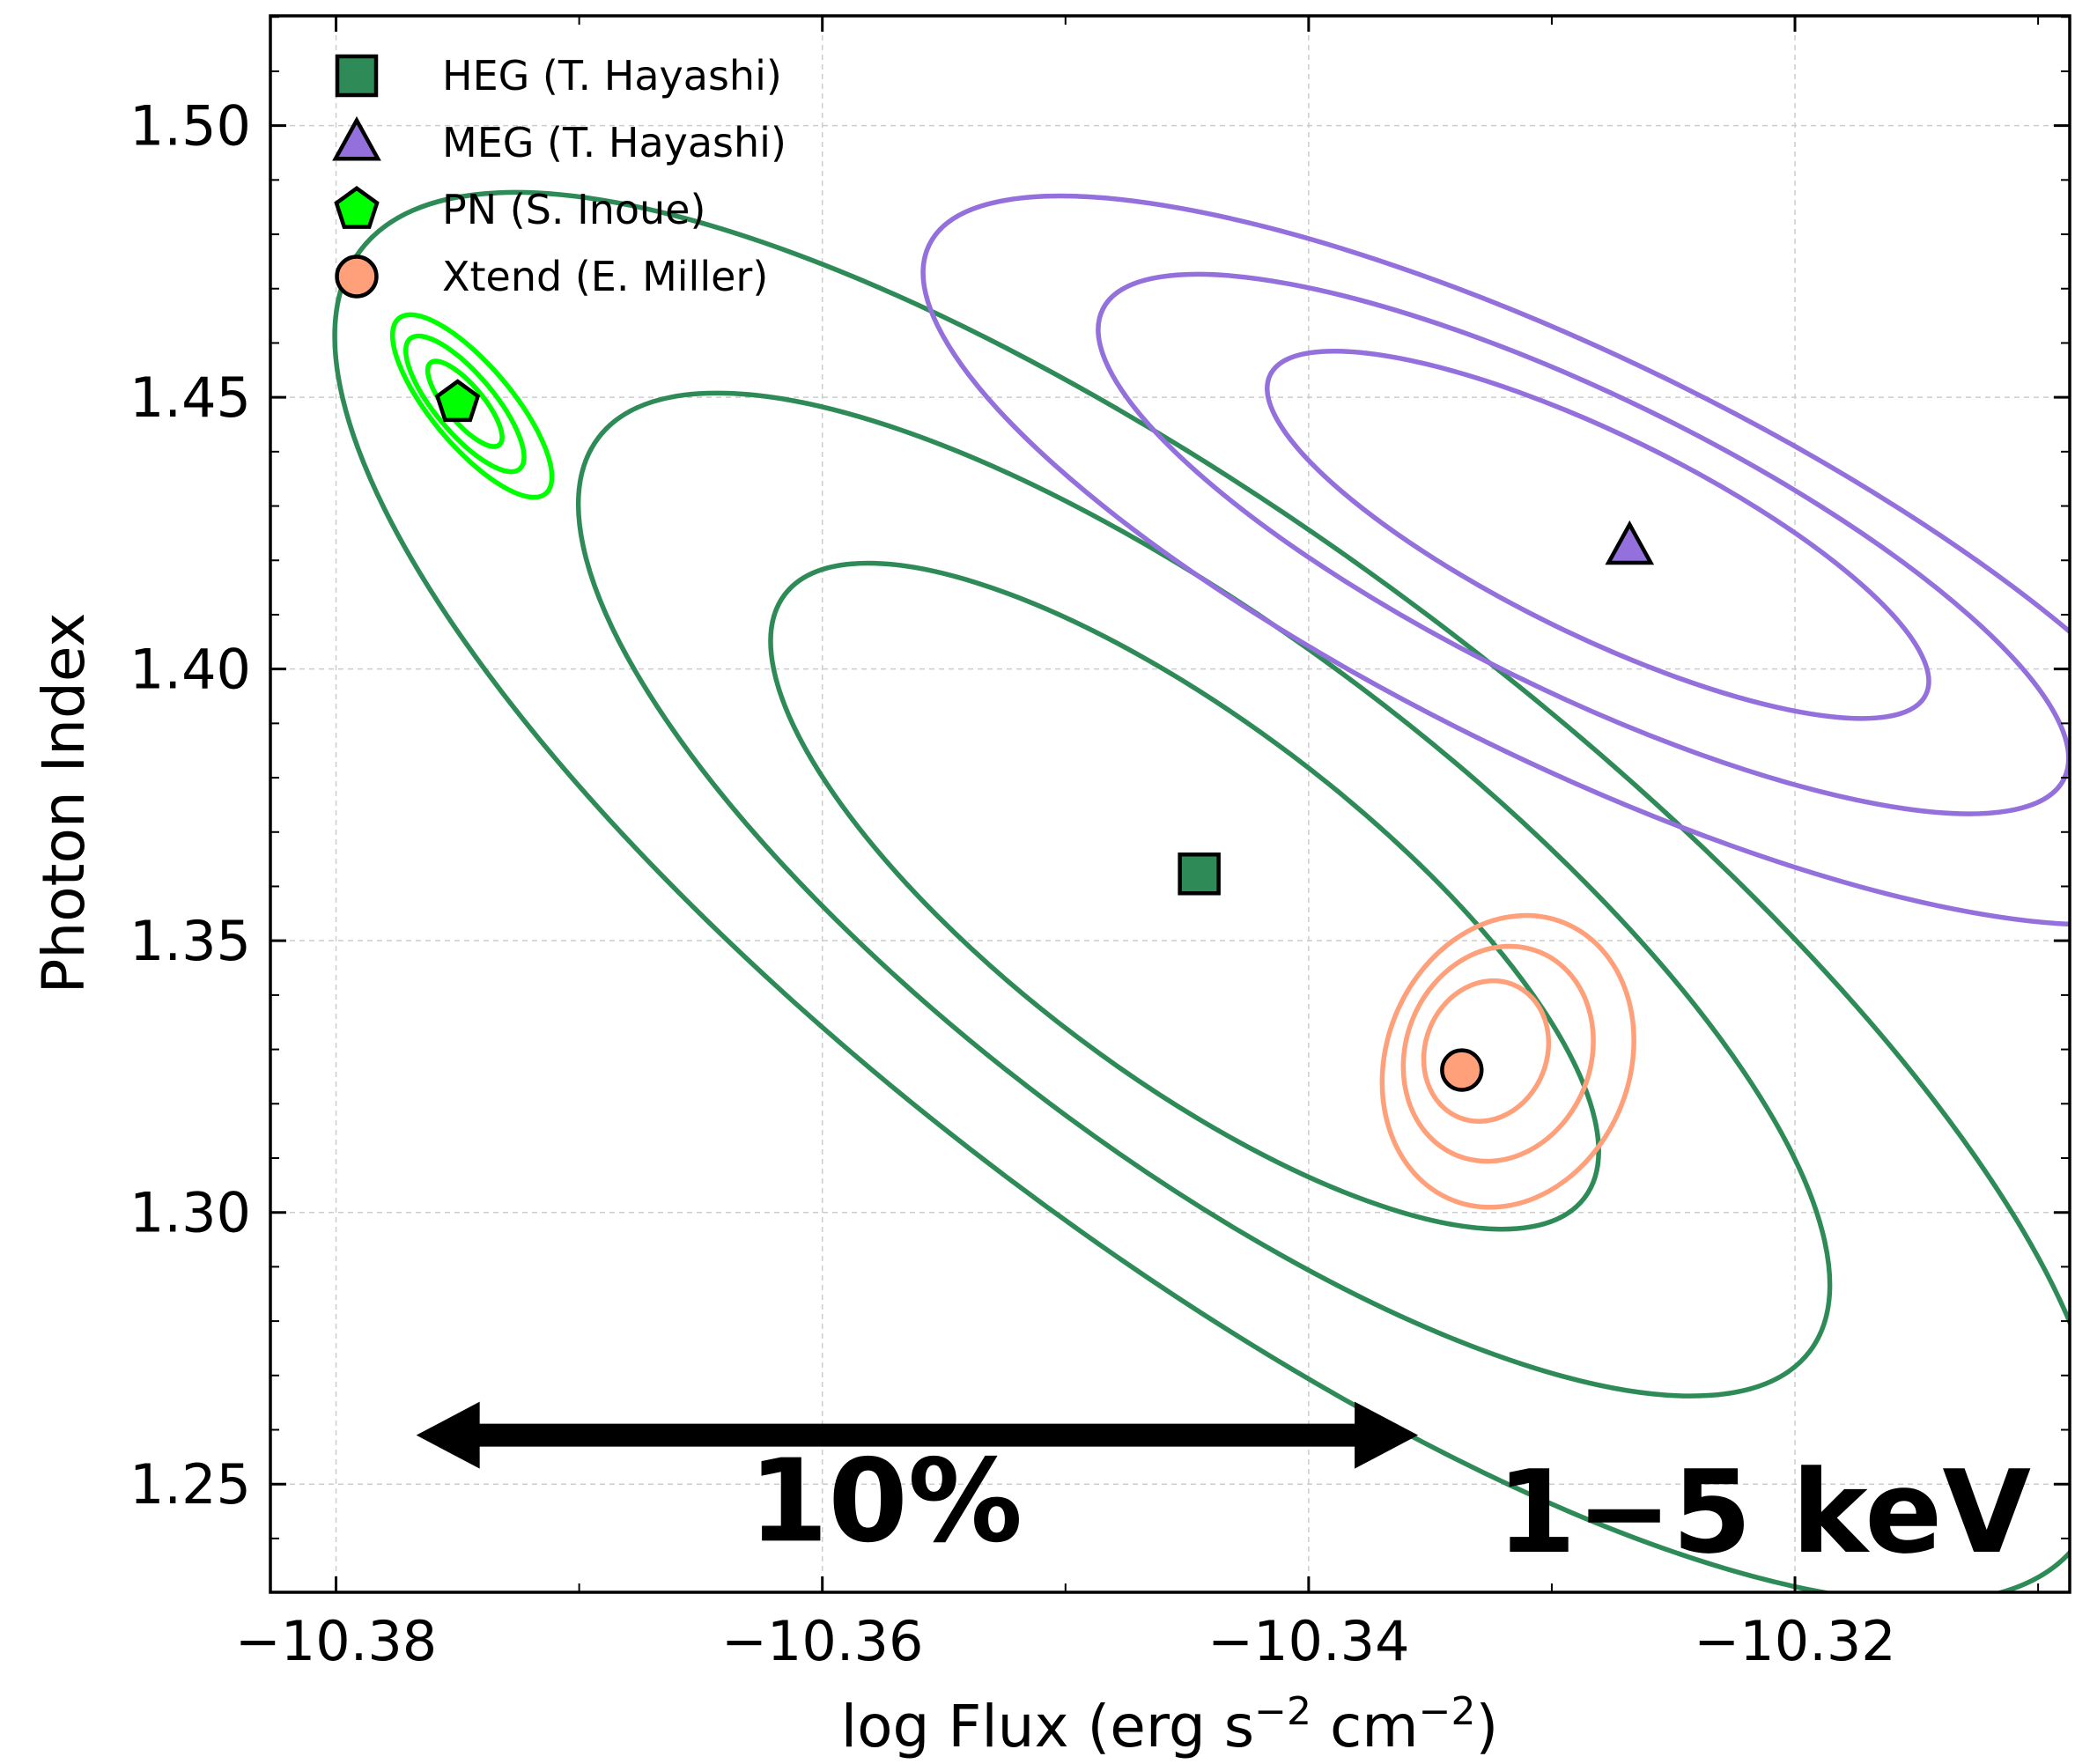 The width and height of the screenshot is (2075, 1764). What do you see at coordinates (886, 1501) in the screenshot?
I see `arrow-label: 10%` at bounding box center [886, 1501].